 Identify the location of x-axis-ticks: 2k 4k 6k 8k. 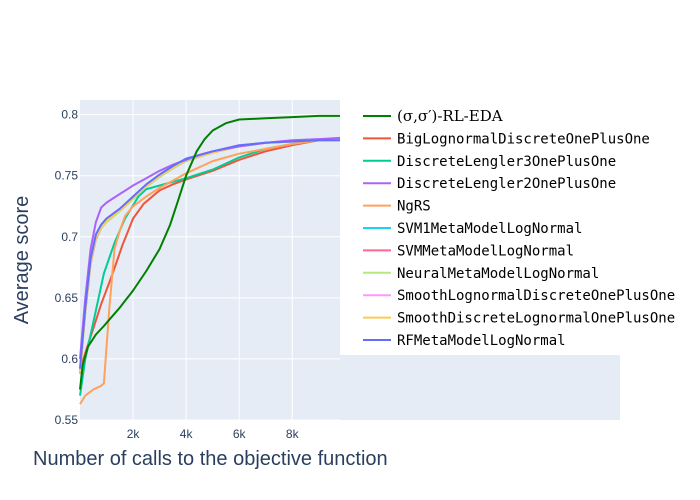
(213, 434).